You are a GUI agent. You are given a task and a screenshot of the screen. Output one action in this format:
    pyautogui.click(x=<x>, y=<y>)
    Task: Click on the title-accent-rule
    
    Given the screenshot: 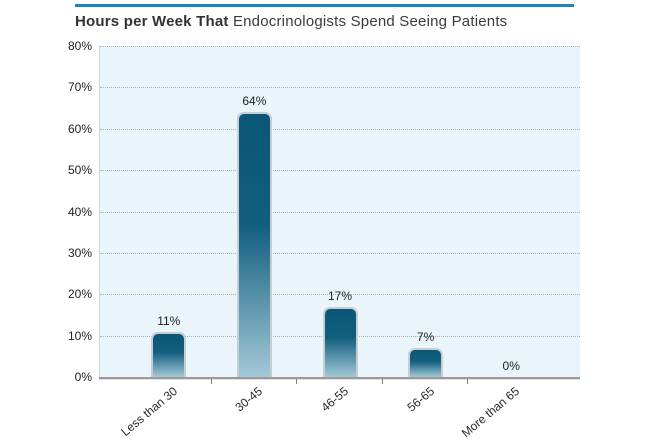 What is the action you would take?
    pyautogui.click(x=324, y=5)
    